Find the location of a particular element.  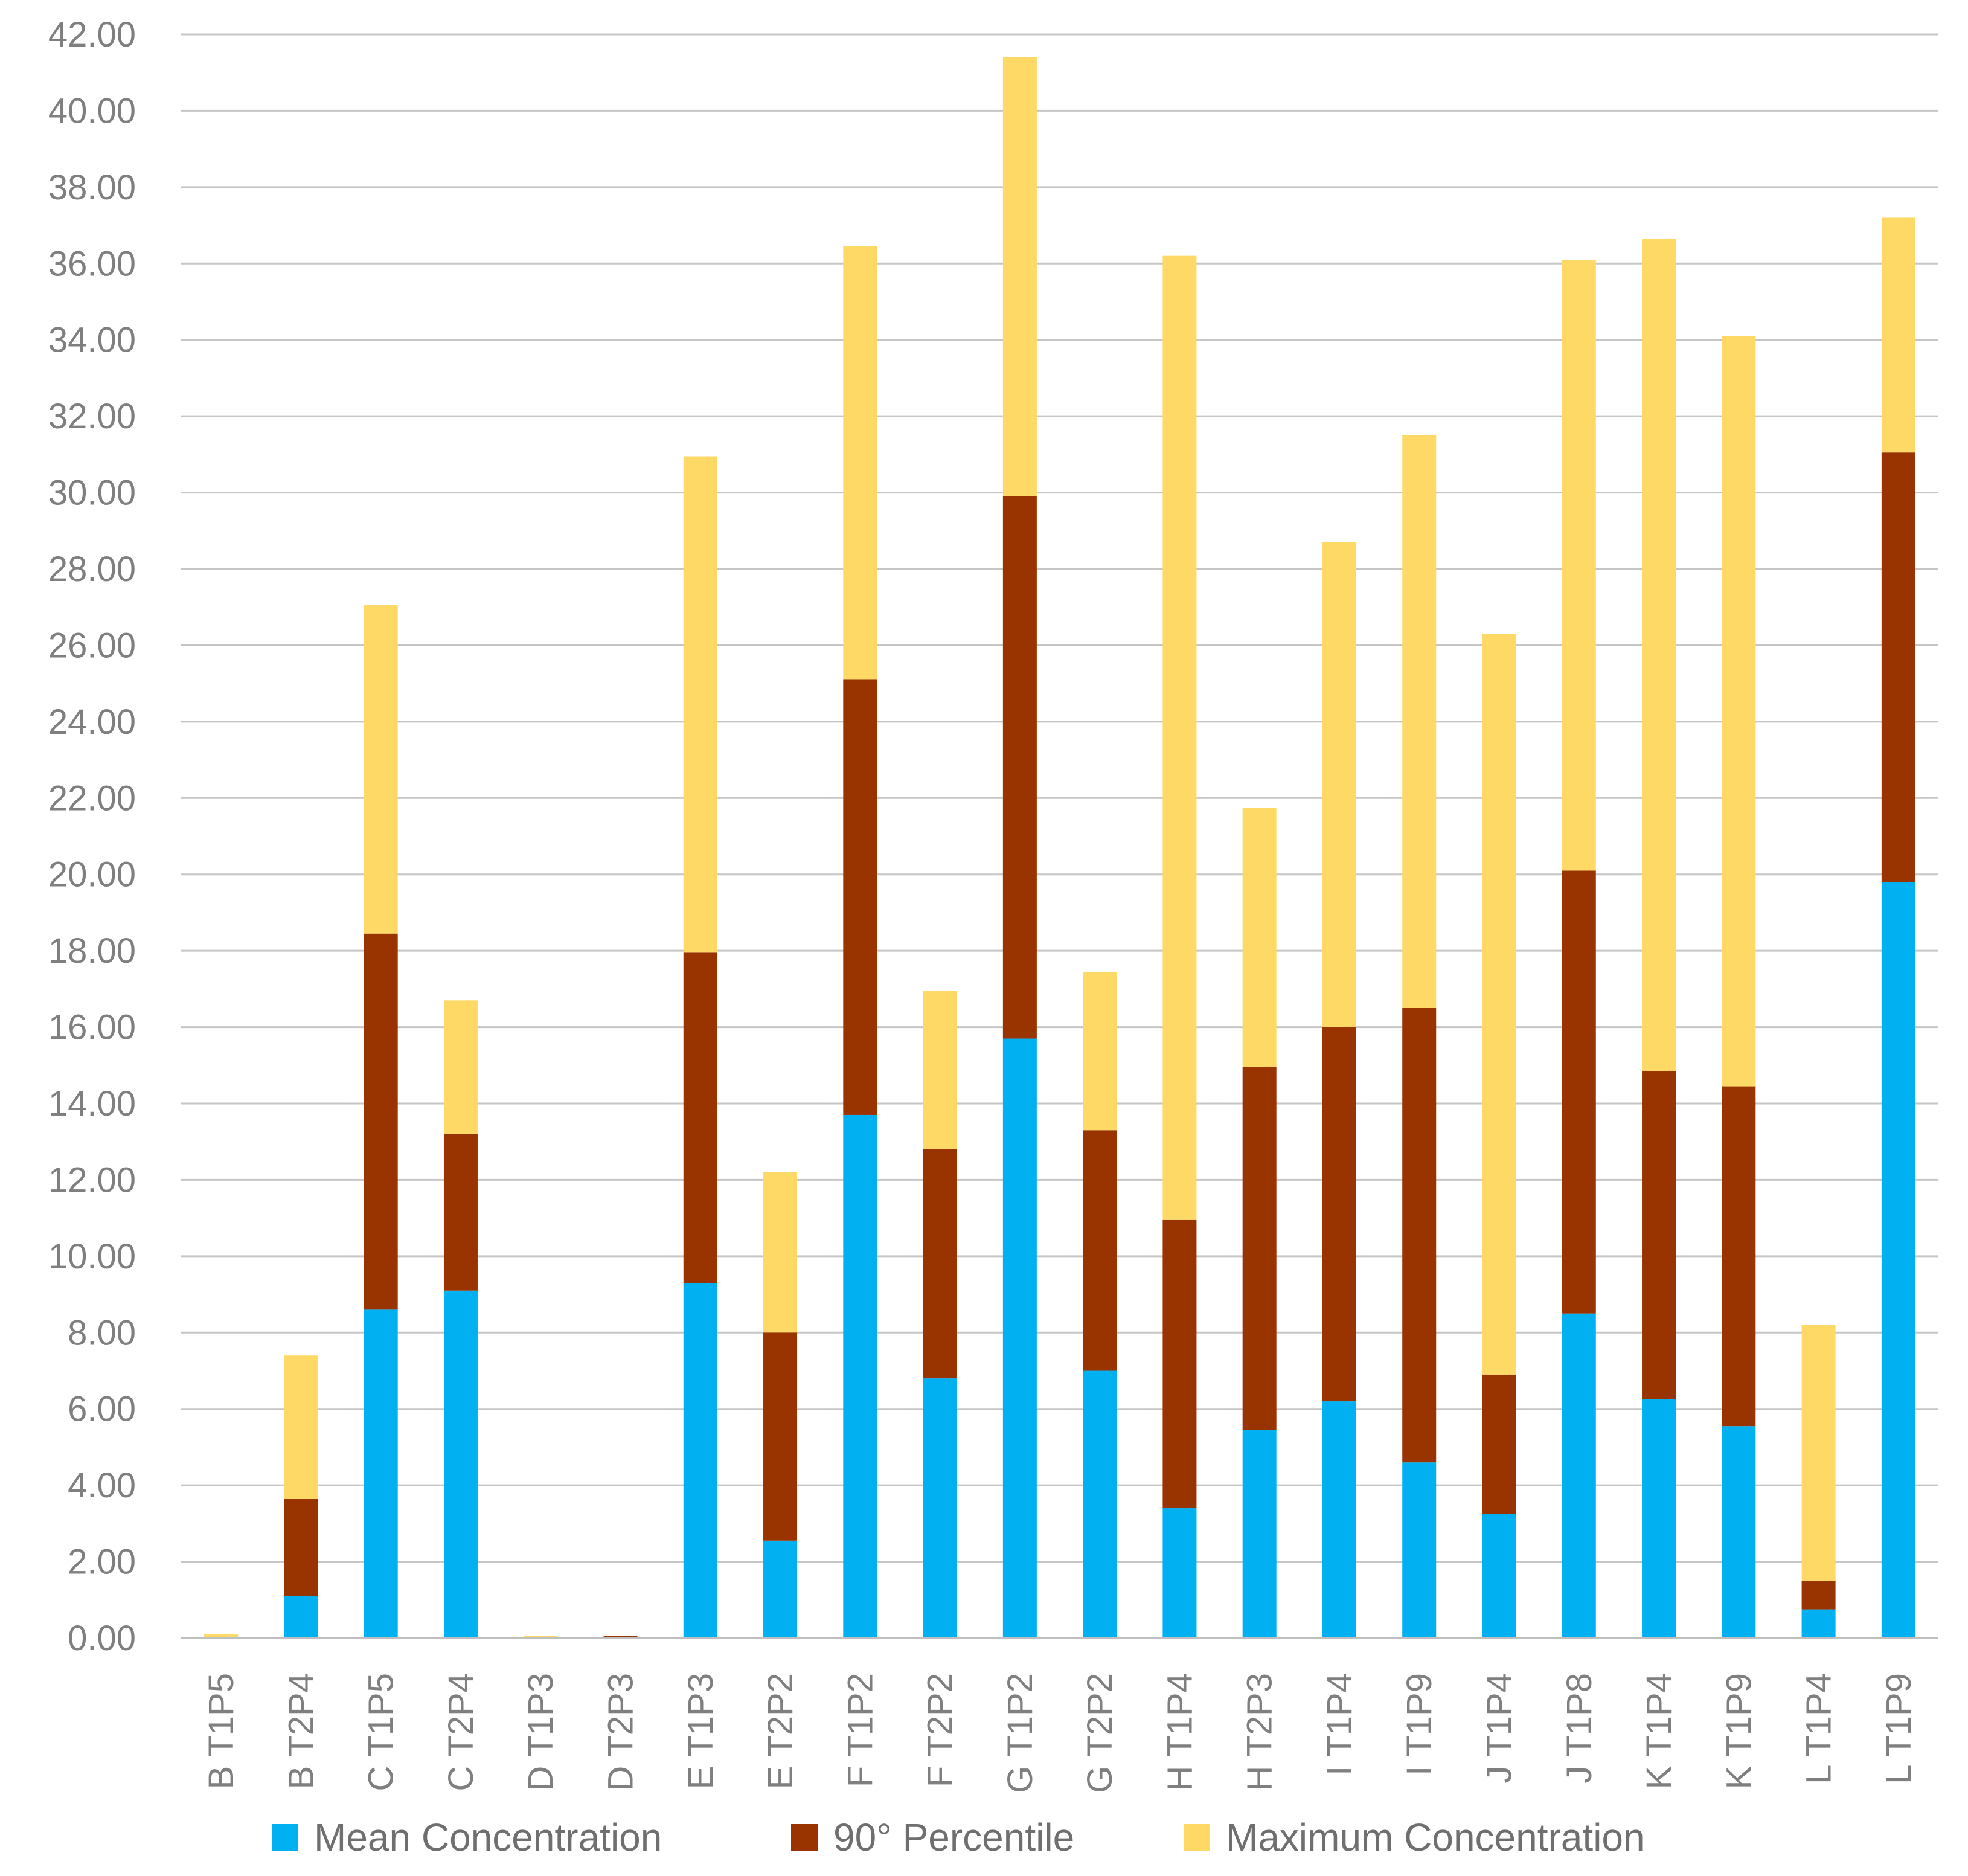

x-tick-label: H T2P3 is located at coordinates (1260, 1732).